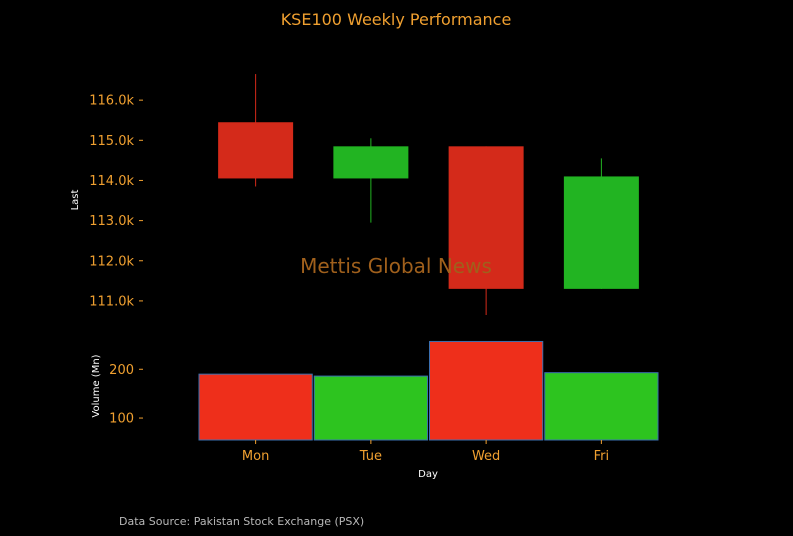  I want to click on price-tick-label: 113.0k, so click(111, 221).